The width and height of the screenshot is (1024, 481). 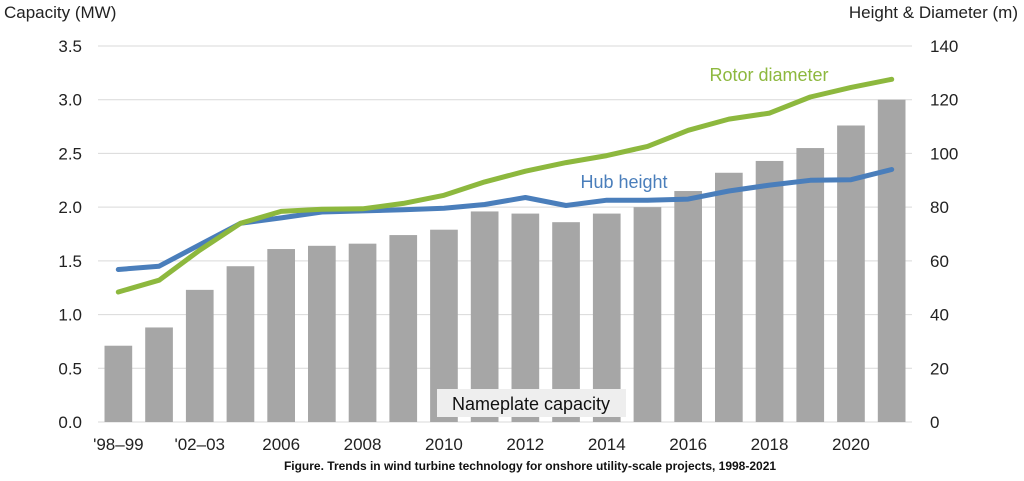 What do you see at coordinates (939, 261) in the screenshot?
I see `right-tick-label: 60` at bounding box center [939, 261].